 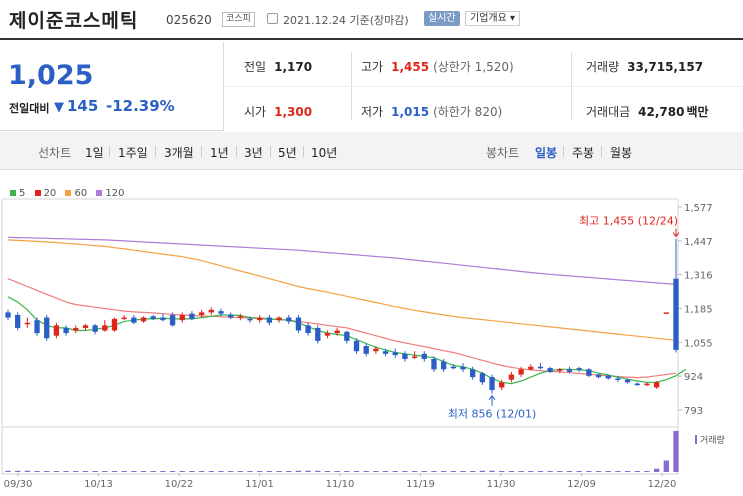 I want to click on chart-legend: 5 20 60 120, so click(x=70, y=193).